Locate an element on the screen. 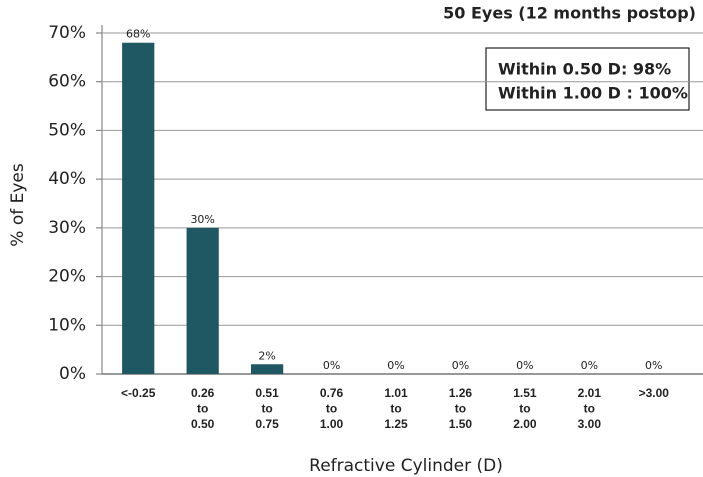 This screenshot has width=703, height=477. x-tick-label: <-0.25 is located at coordinates (138, 393).